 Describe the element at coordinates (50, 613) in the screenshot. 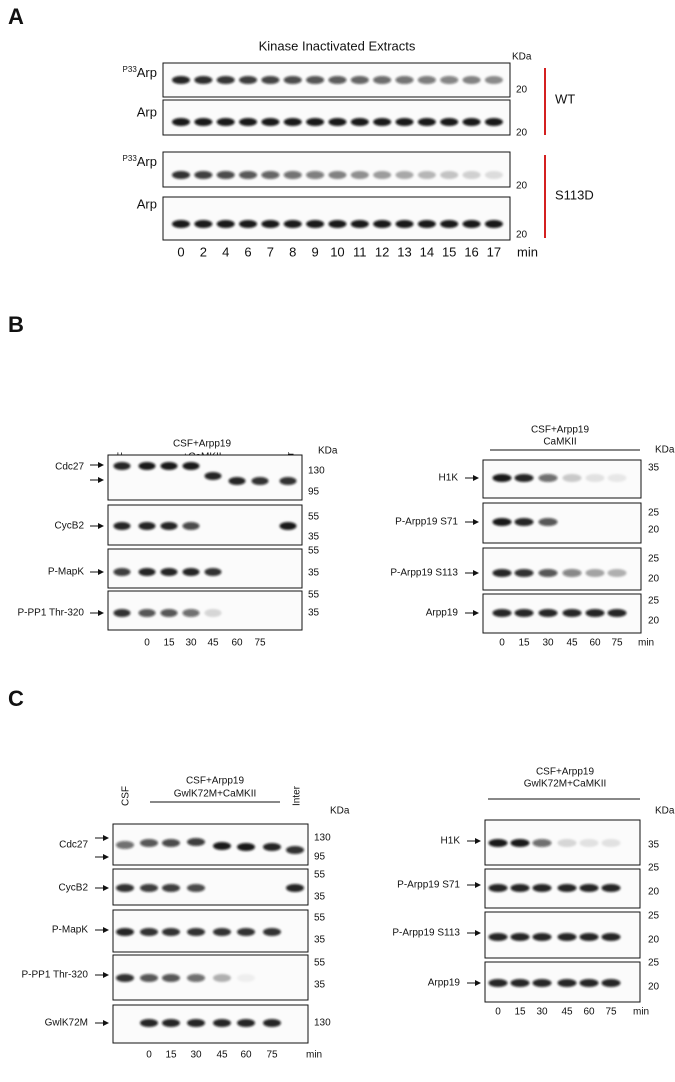

I see `row-label: P-PP1 Thr-320` at that location.